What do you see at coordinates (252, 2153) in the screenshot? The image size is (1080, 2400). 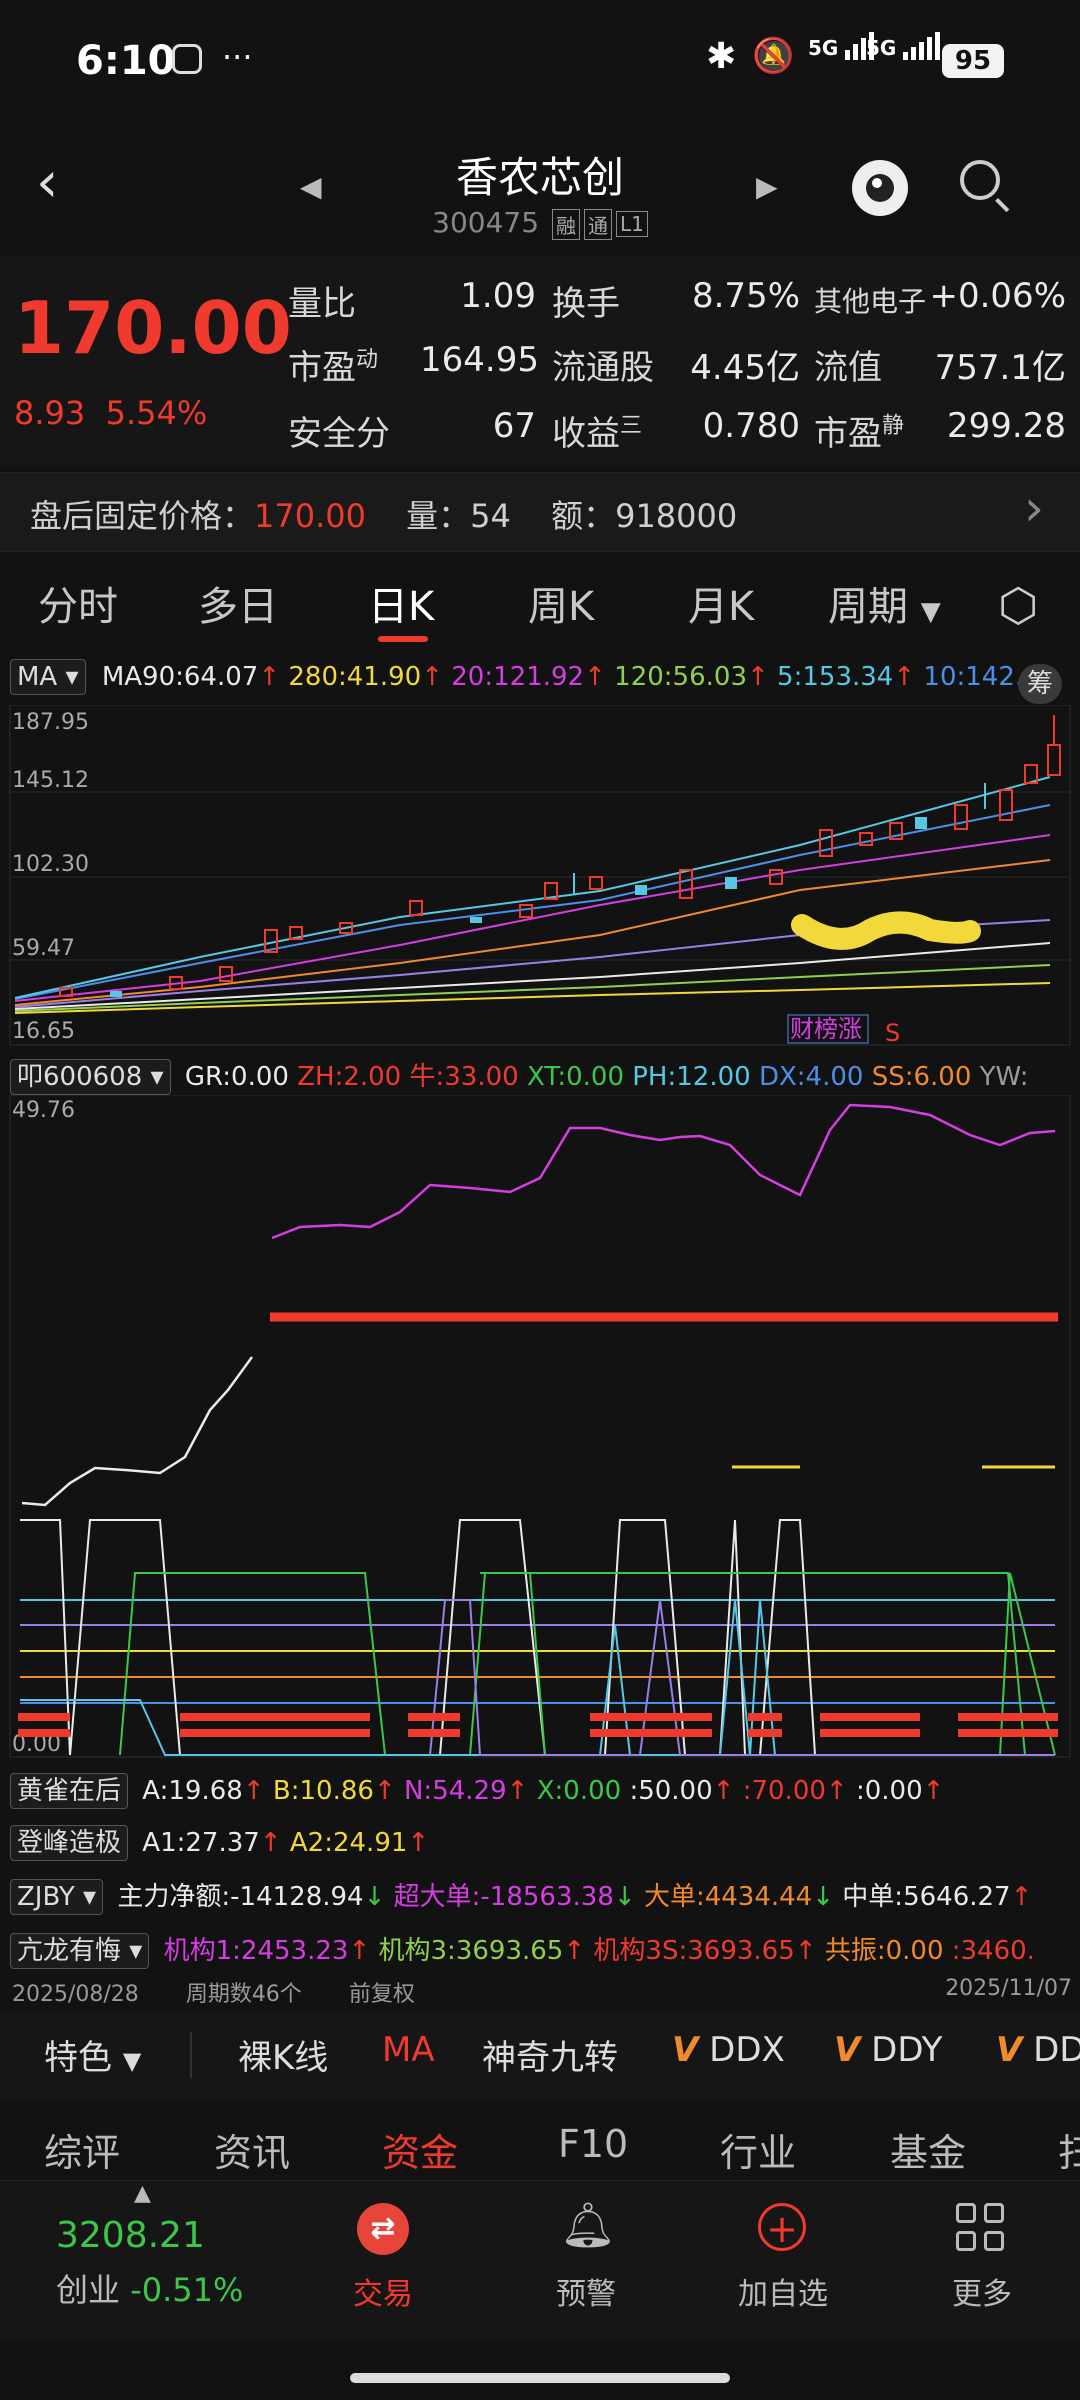 I see `info-tab-news: 资讯` at bounding box center [252, 2153].